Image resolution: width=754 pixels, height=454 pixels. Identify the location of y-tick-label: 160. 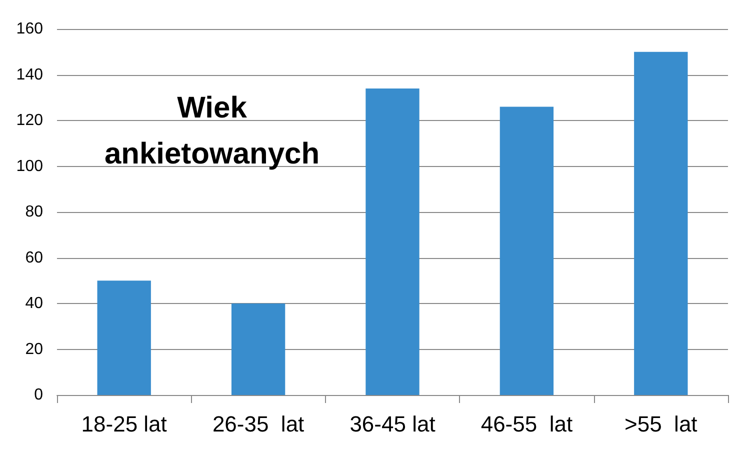
(30, 29).